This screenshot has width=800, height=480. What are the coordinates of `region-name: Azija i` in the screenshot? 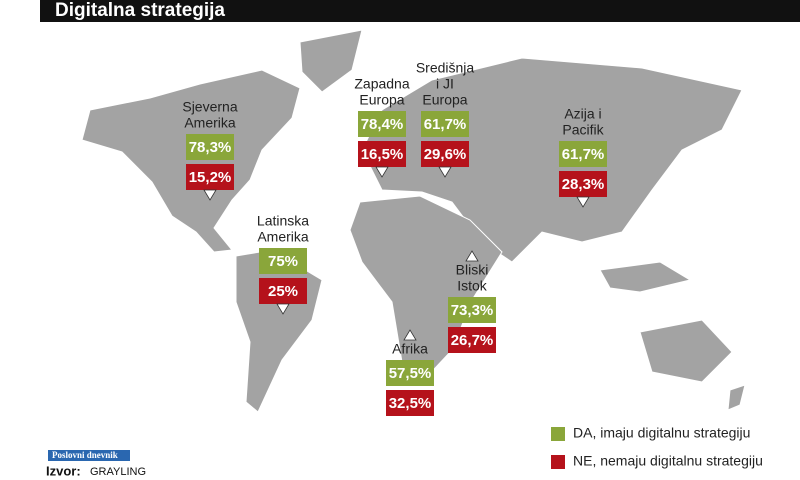 It's located at (582, 114).